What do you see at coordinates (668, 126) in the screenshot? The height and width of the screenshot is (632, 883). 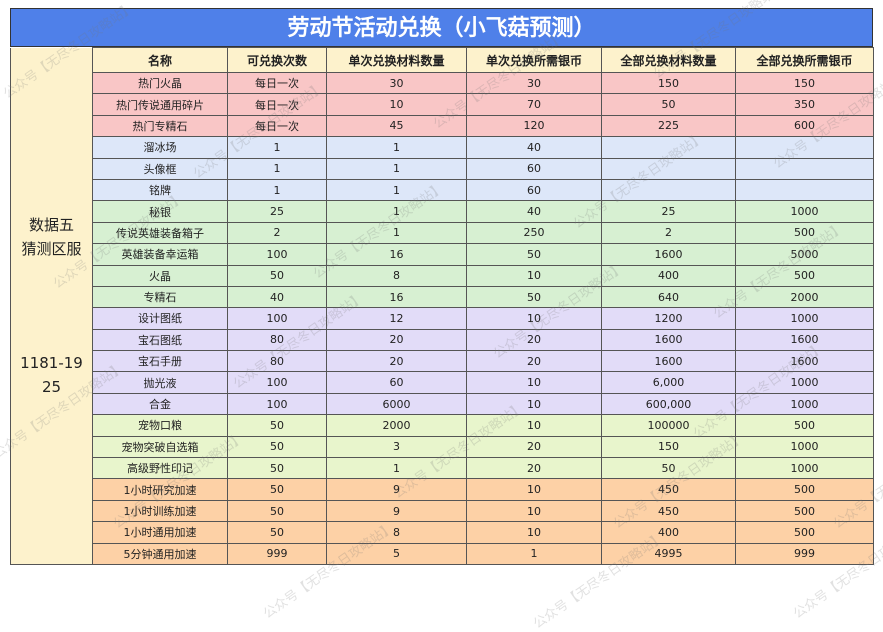 I see `total-qty-cell: 225` at bounding box center [668, 126].